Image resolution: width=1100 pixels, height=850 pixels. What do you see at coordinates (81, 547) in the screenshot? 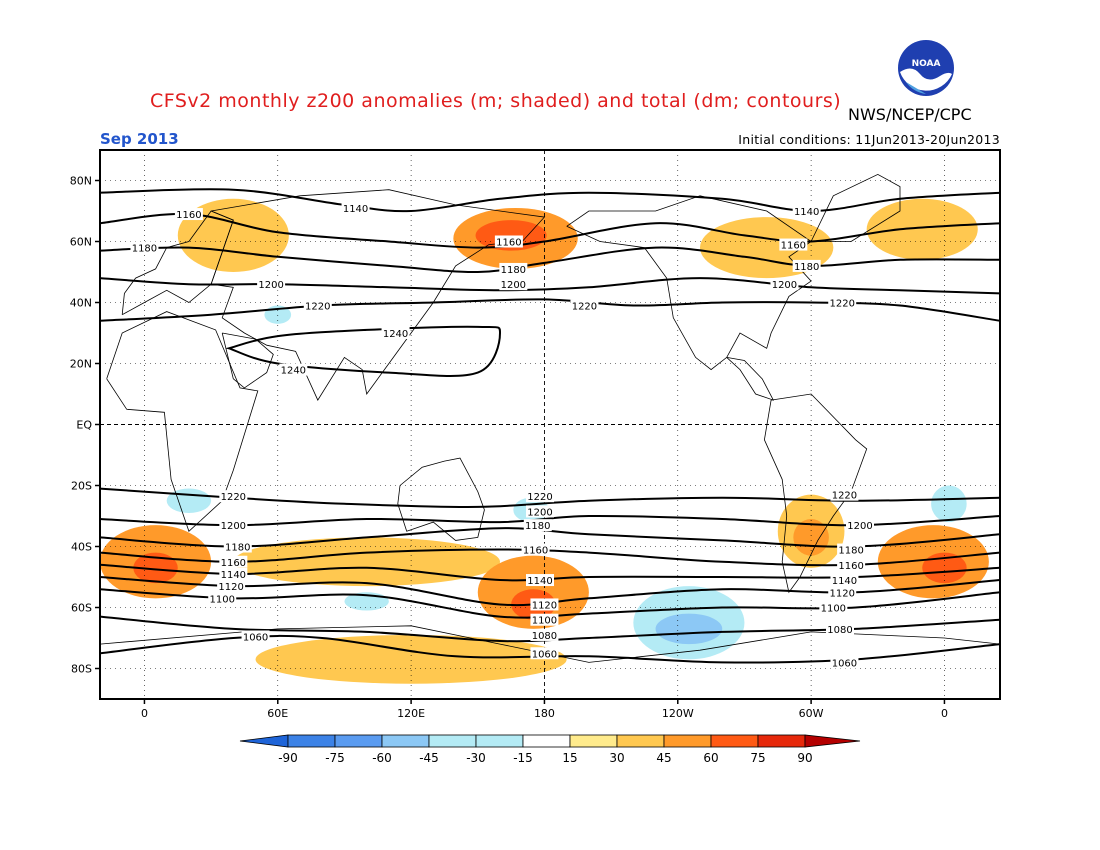
I see `lat-tick-label: 40S` at bounding box center [81, 547].